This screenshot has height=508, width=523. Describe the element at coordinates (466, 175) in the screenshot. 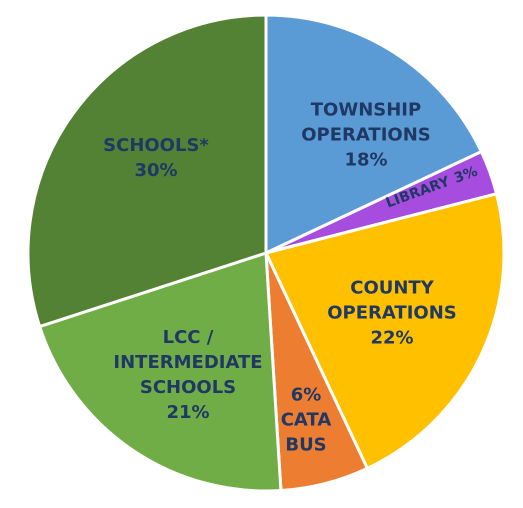

I see `value-label: 3%` at that location.